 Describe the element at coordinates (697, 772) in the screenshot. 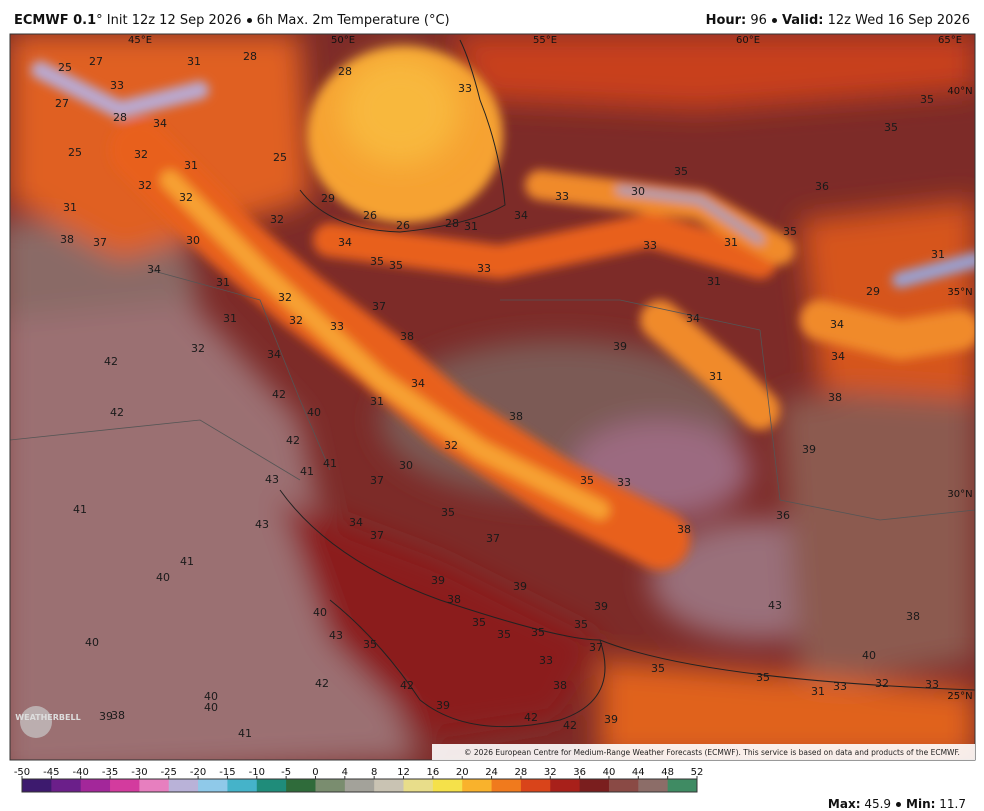

I see `colorbar-label: 52` at that location.